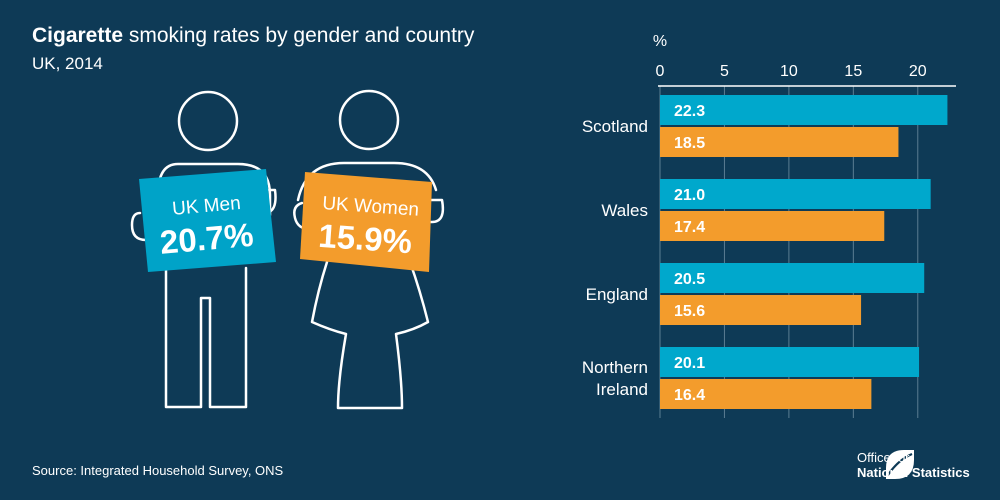 Image resolution: width=1000 pixels, height=500 pixels. I want to click on ons-logo-text: Office for National Statistics, so click(913, 465).